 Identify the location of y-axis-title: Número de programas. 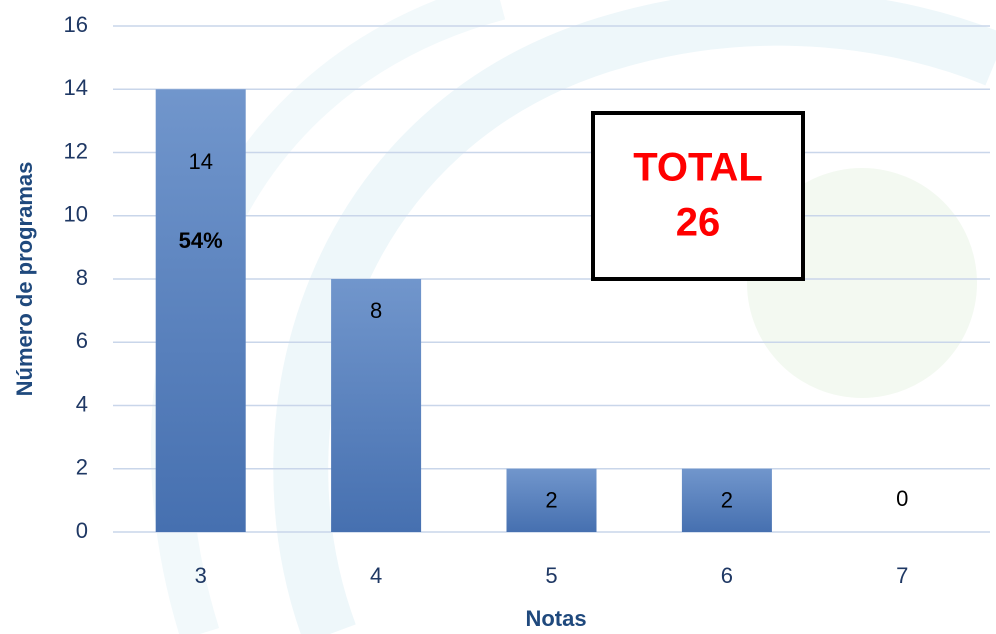
(24, 279).